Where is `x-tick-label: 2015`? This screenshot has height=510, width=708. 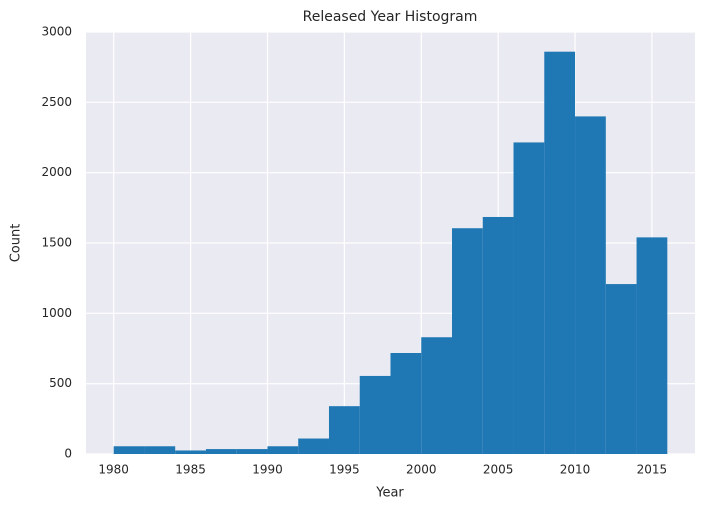 x-tick-label: 2015 is located at coordinates (652, 470).